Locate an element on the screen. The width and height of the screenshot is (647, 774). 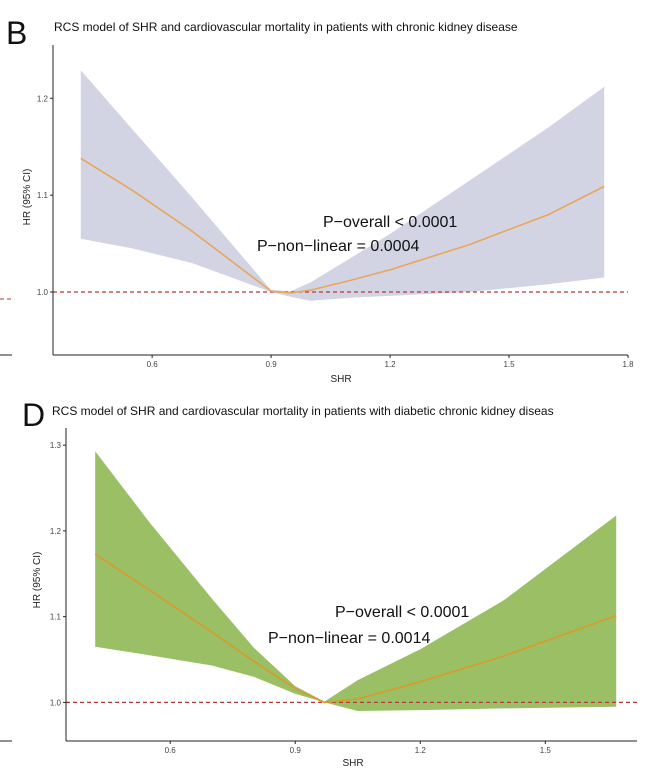
panel-letter: D is located at coordinates (33, 415).